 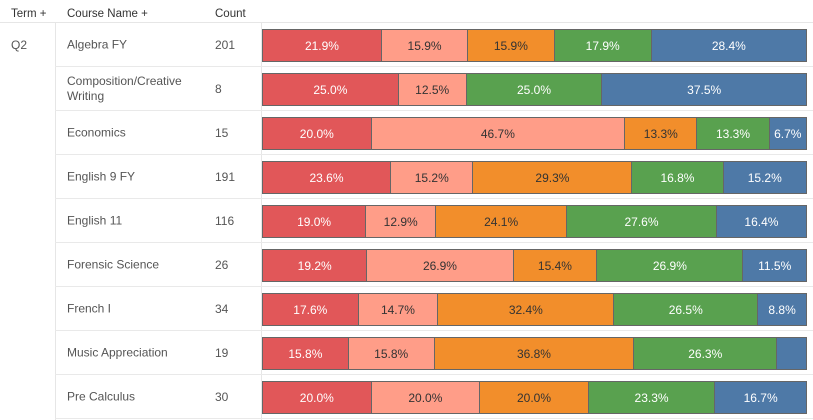 I want to click on bar-segment: 19.0%, so click(x=315, y=221).